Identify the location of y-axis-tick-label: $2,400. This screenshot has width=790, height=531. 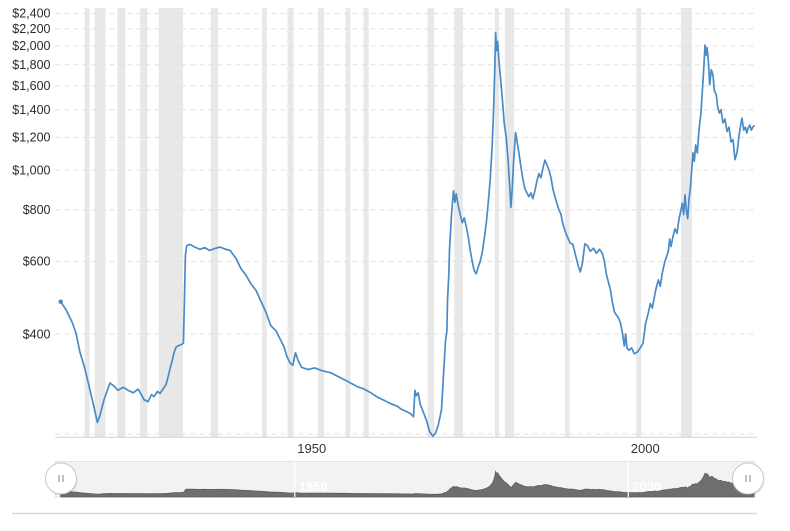
(31, 14).